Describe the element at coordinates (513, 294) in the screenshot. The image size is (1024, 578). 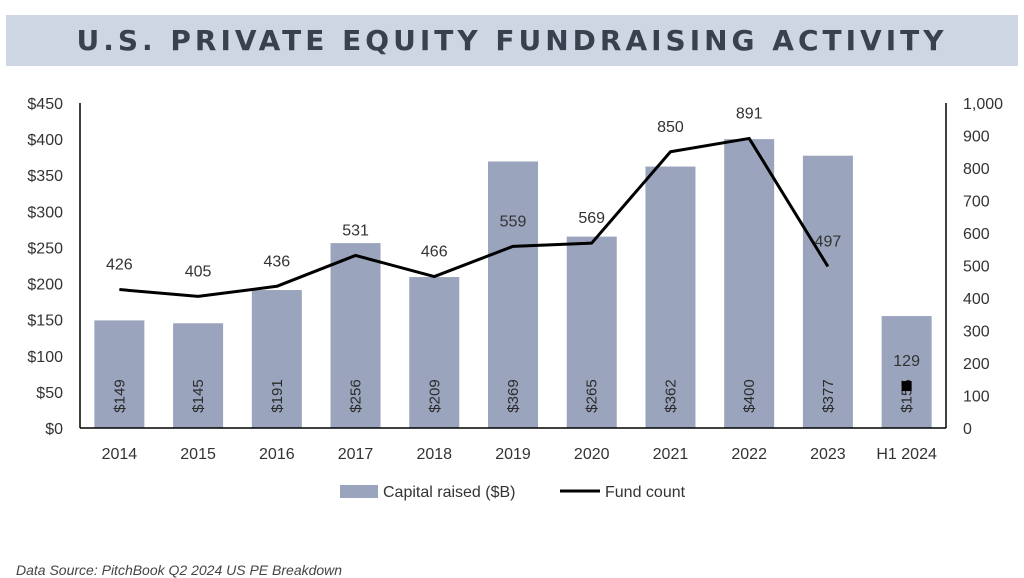
I see `bar-2019` at that location.